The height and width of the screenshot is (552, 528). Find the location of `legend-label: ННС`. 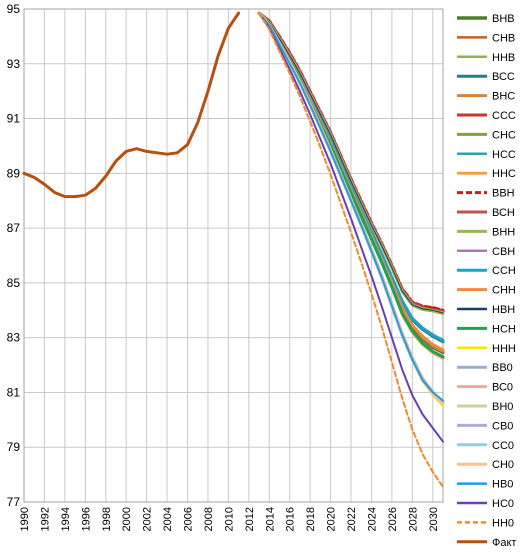

legend-label: ННС is located at coordinates (504, 174).